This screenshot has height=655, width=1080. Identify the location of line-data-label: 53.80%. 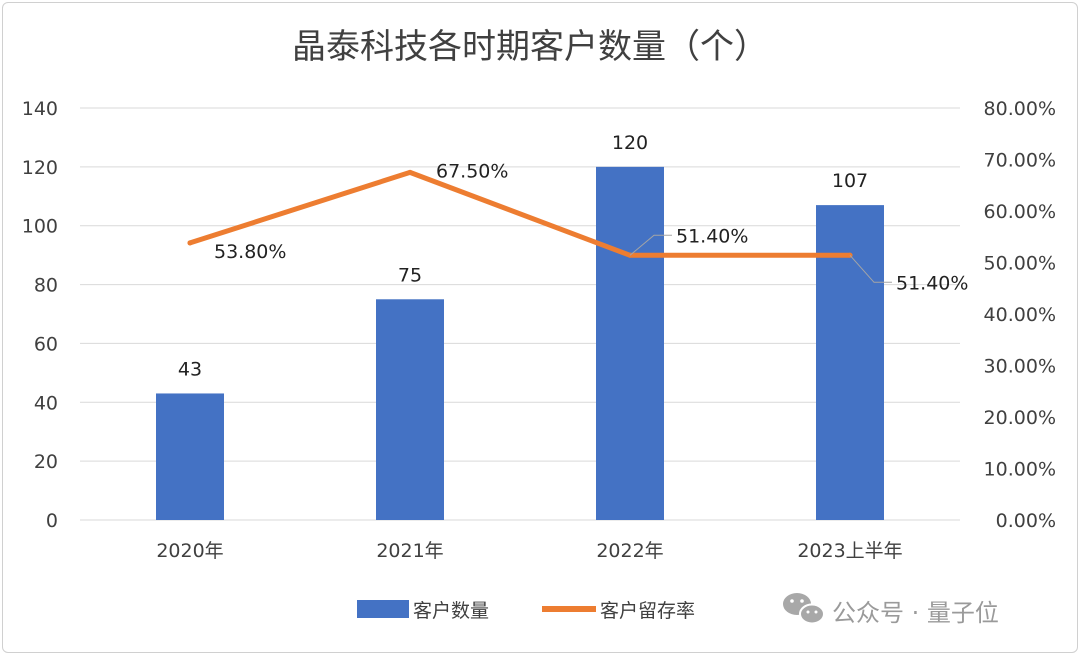
(250, 252).